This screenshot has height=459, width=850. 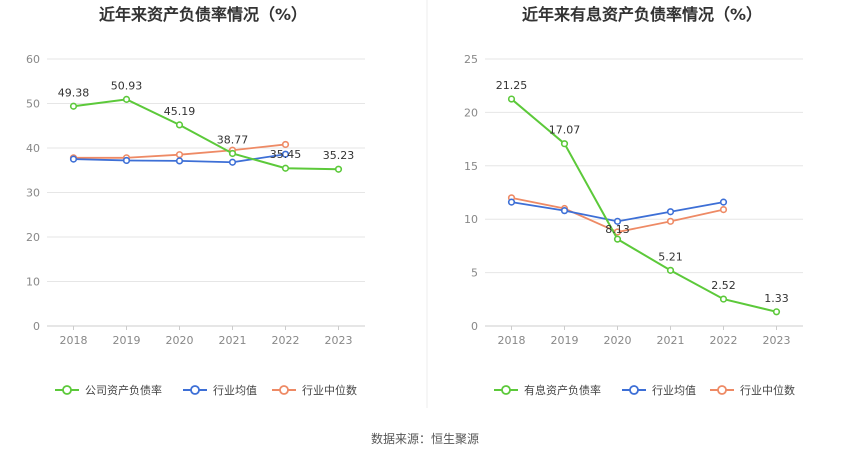 What do you see at coordinates (776, 298) in the screenshot?
I see `data-label: 1.33` at bounding box center [776, 298].